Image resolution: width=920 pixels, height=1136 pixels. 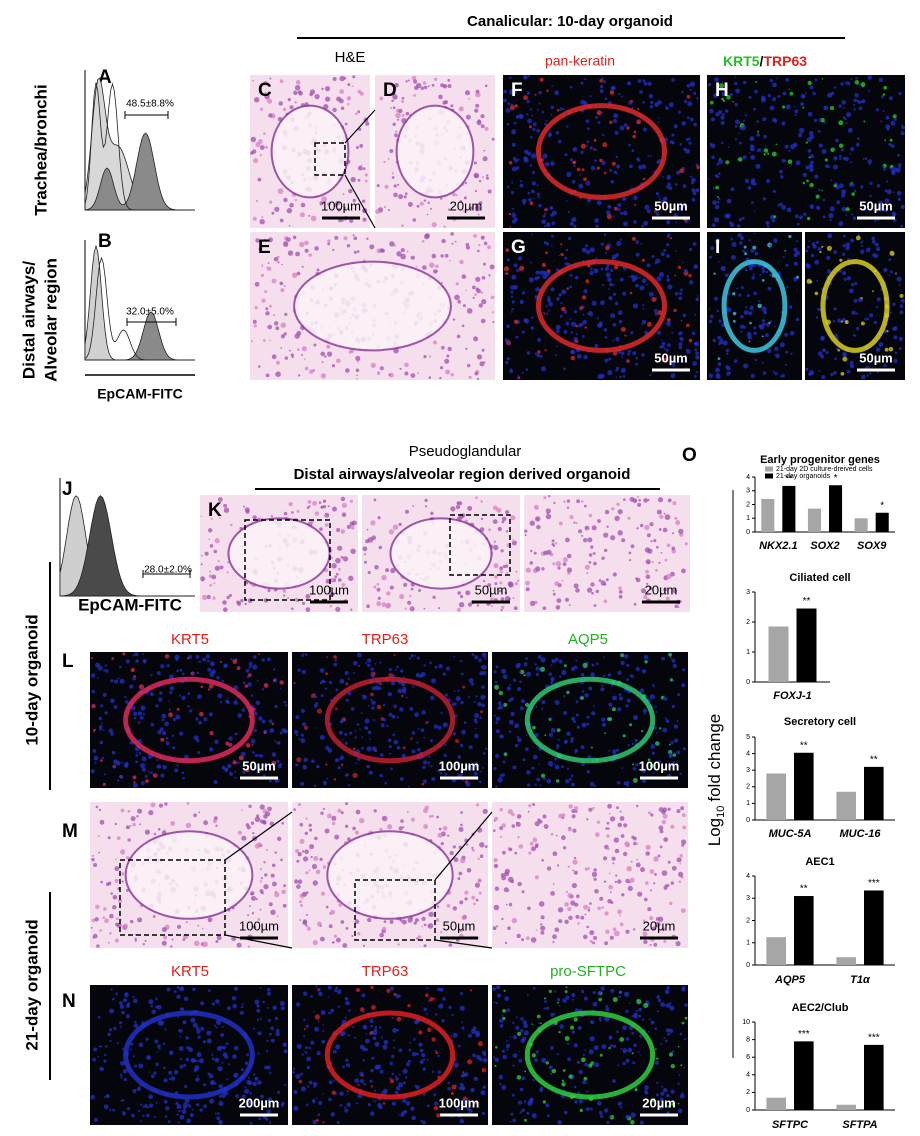 I want to click on micrograph: 100µm, so click(x=390, y=1055).